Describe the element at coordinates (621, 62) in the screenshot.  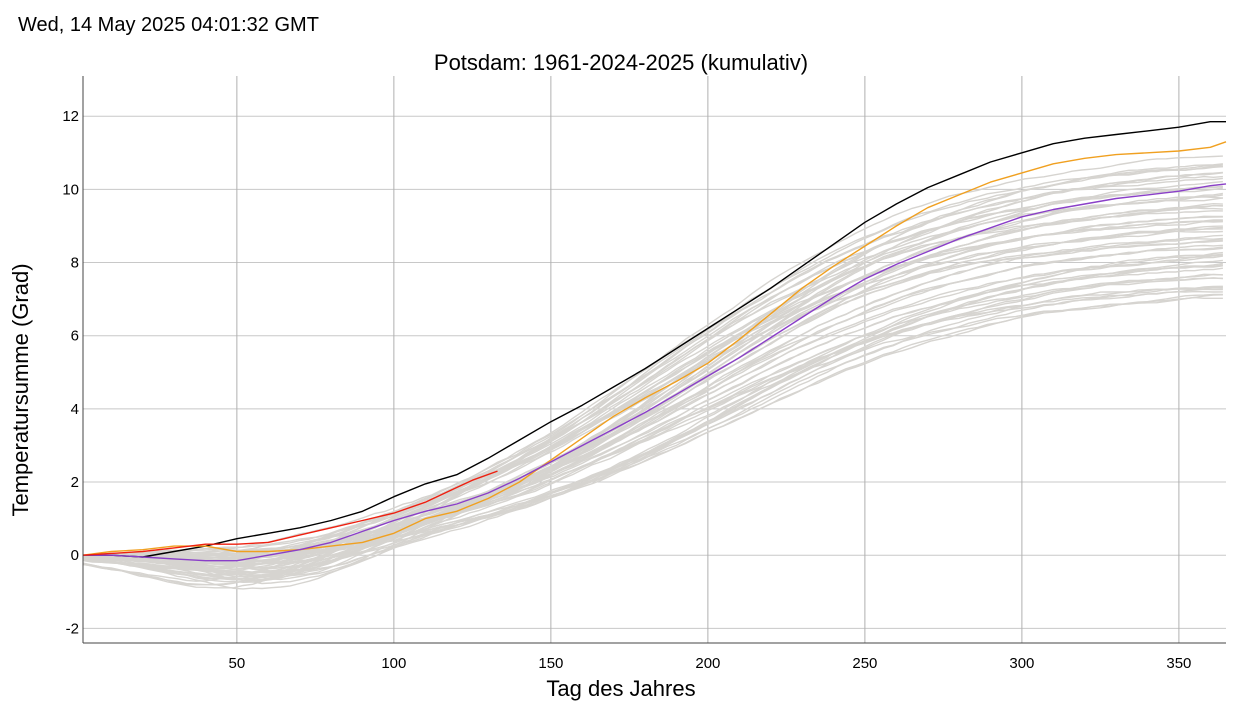
I see `chart-title: Potsdam: 1961-2024-2025 (kumulativ)` at that location.